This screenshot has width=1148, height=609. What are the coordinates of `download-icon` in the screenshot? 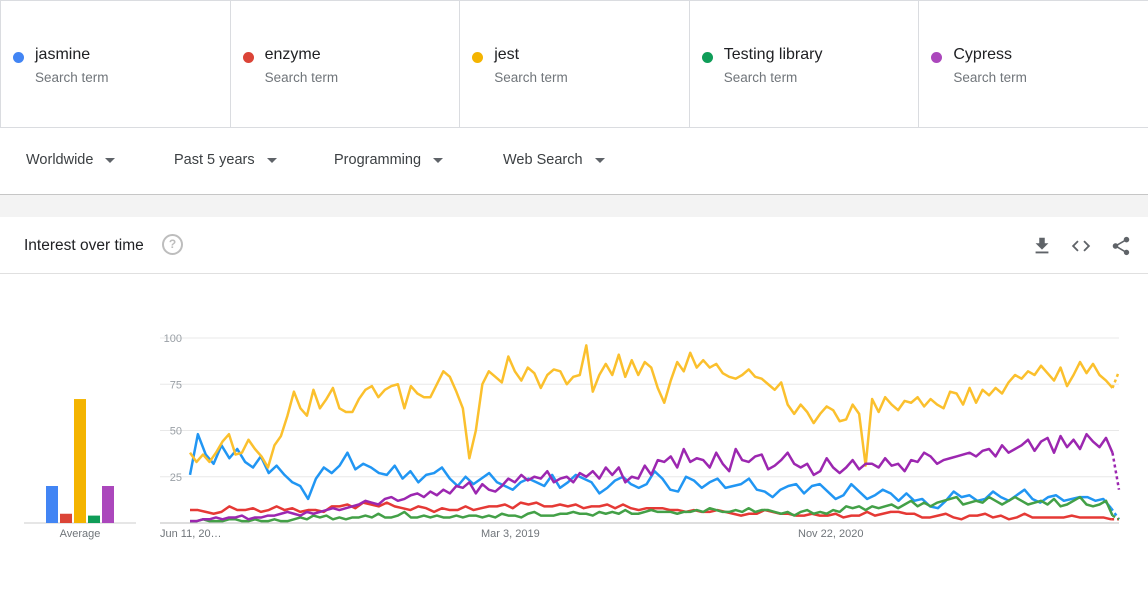 It's located at (1042, 246).